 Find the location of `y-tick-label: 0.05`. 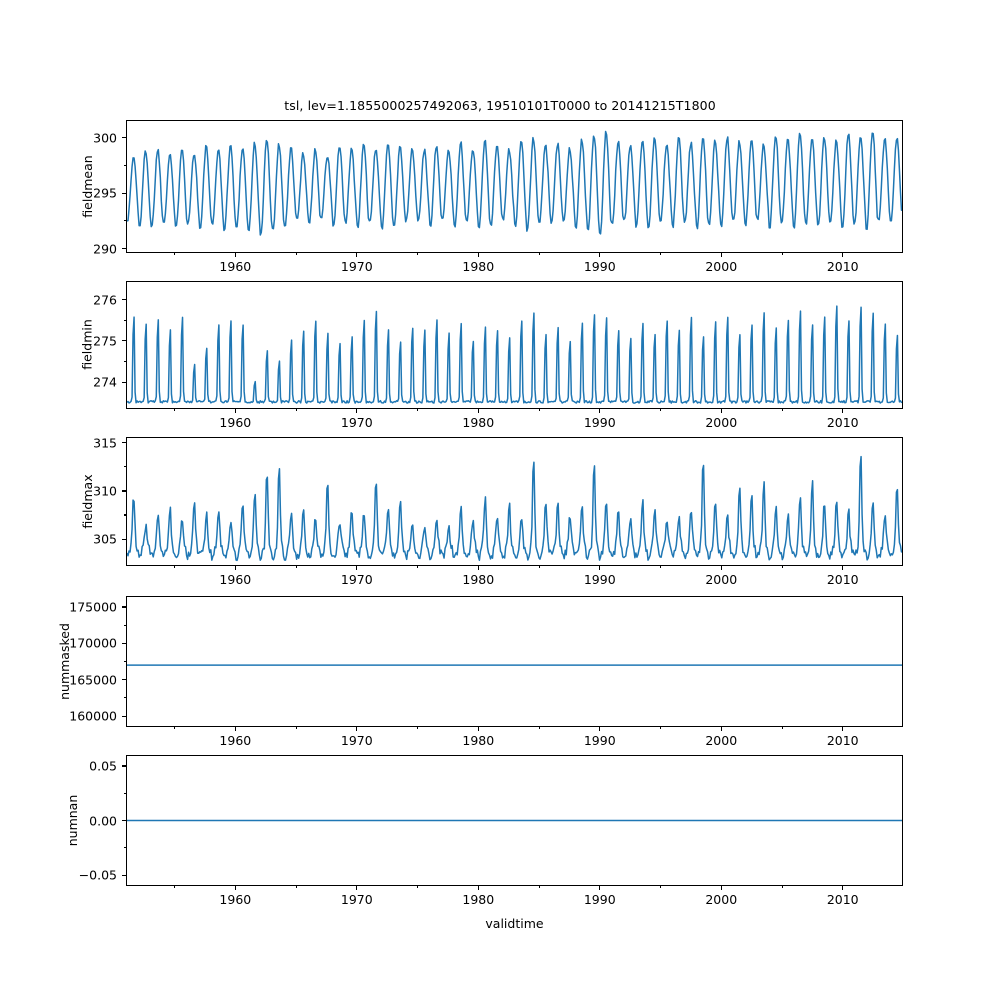

y-tick-label: 0.05 is located at coordinates (103, 766).